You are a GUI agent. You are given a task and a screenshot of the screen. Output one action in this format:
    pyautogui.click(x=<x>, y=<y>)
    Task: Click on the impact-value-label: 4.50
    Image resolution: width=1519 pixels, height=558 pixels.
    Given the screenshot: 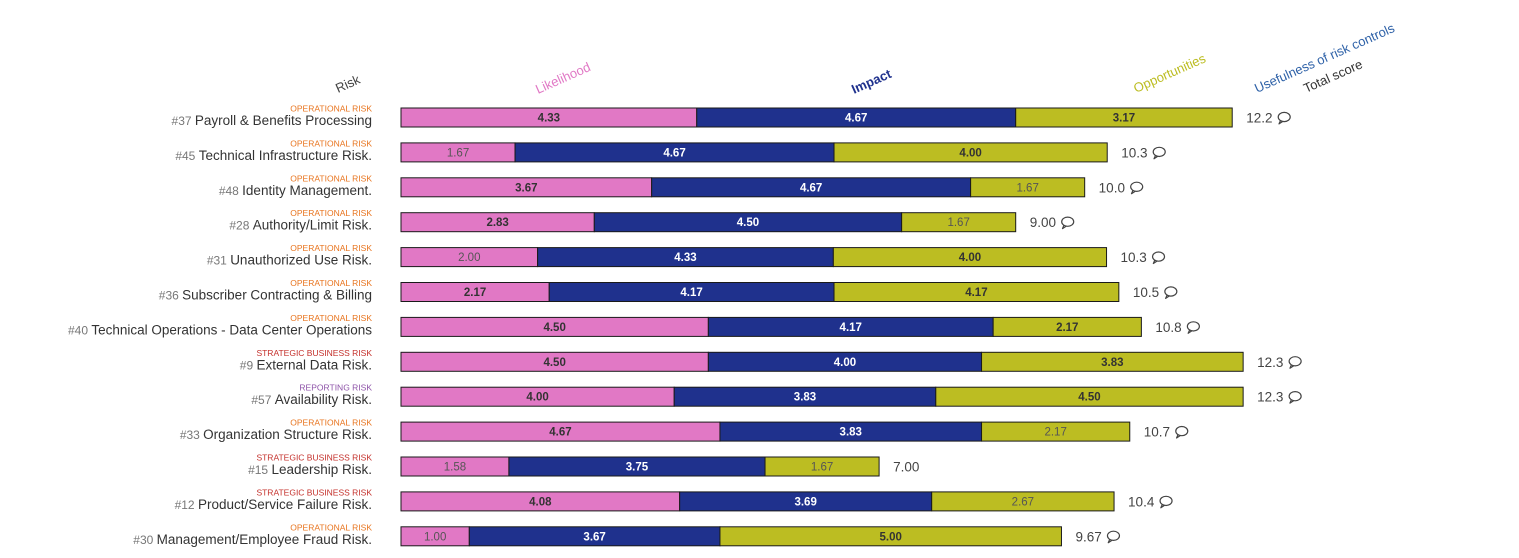 What is the action you would take?
    pyautogui.click(x=748, y=223)
    